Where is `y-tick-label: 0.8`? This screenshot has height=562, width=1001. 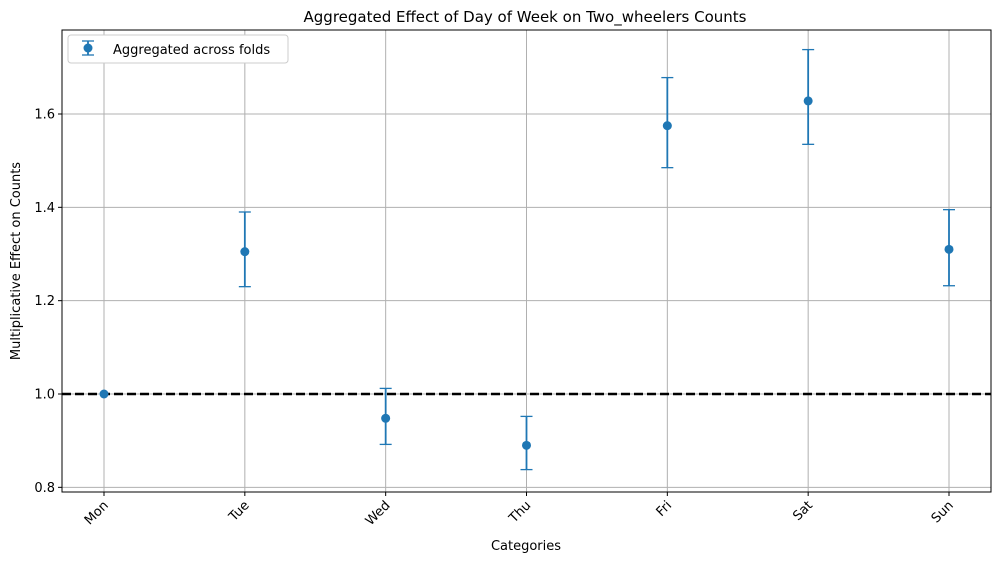
y-tick-label: 0.8 is located at coordinates (44, 488).